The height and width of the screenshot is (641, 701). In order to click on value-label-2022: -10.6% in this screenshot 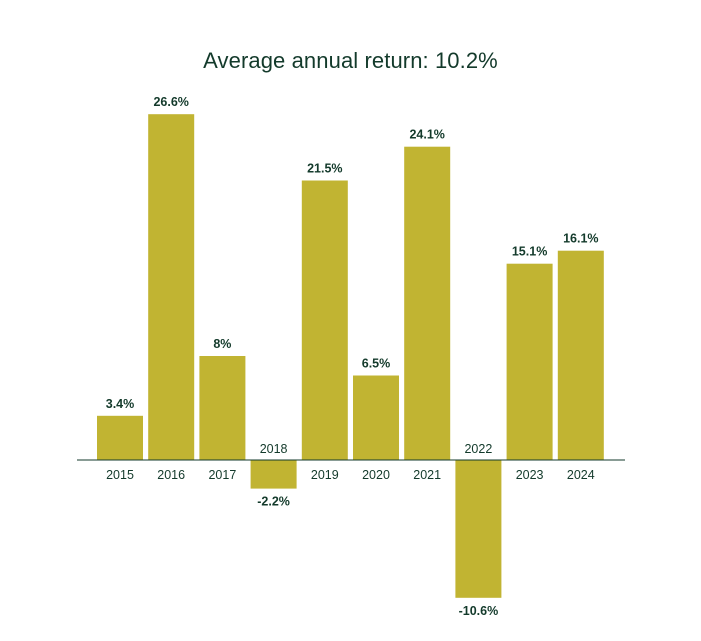, I will do `click(479, 611)`.